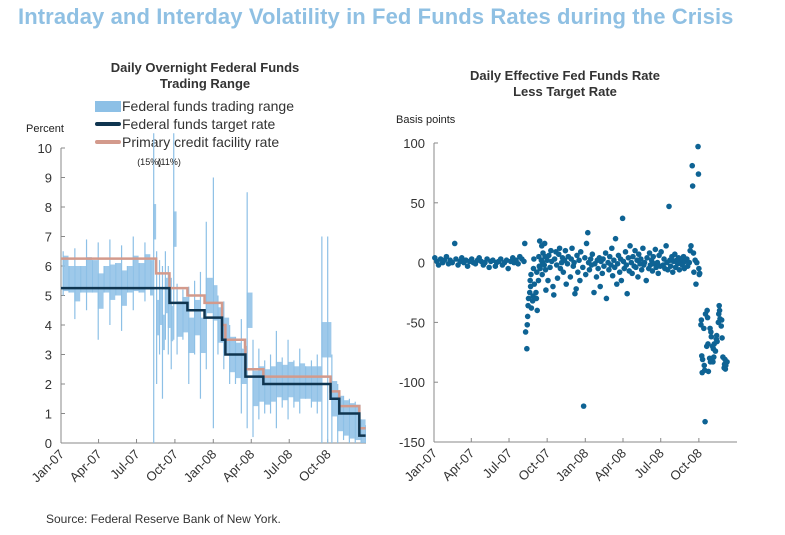 The height and width of the screenshot is (535, 785). What do you see at coordinates (45, 129) in the screenshot?
I see `left-y-axis-label: Percent` at bounding box center [45, 129].